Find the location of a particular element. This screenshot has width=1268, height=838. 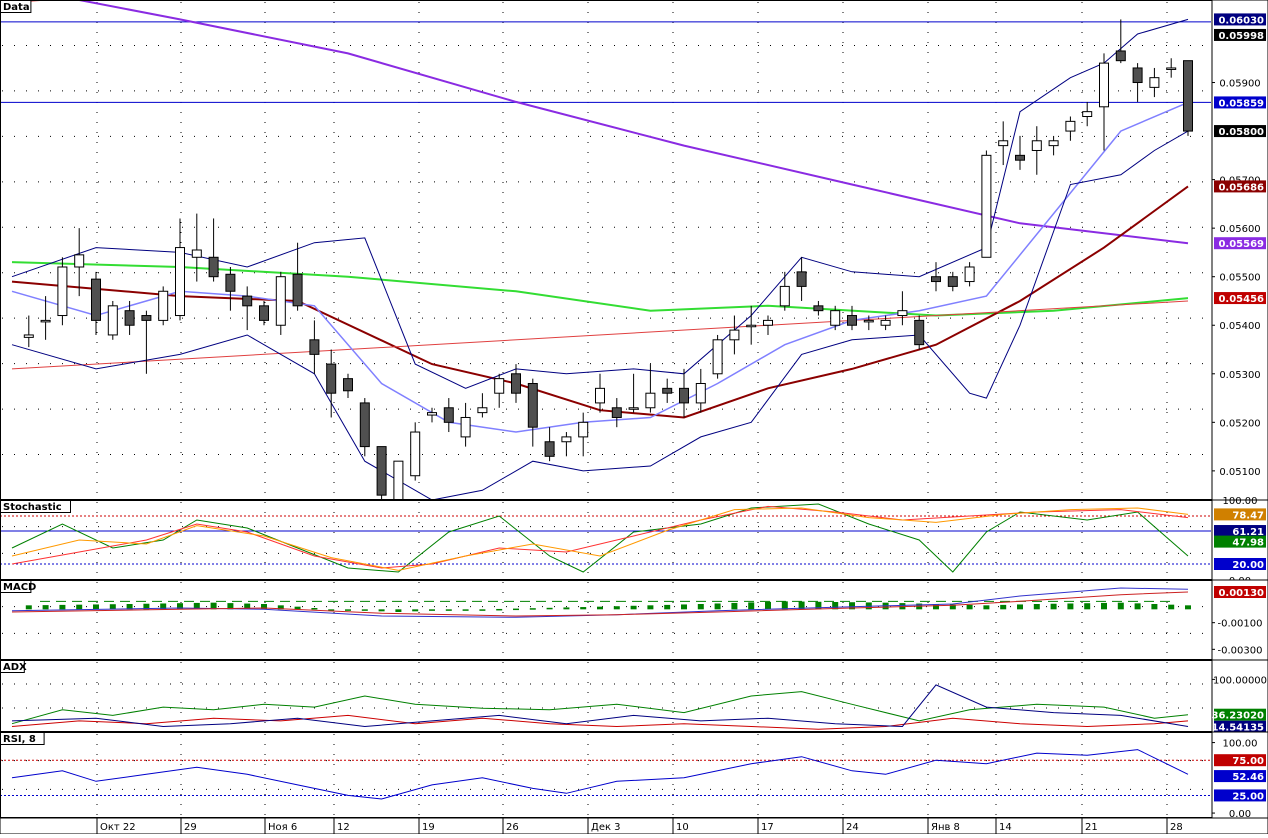

price-tag-label: 0.05686 is located at coordinates (1241, 187).